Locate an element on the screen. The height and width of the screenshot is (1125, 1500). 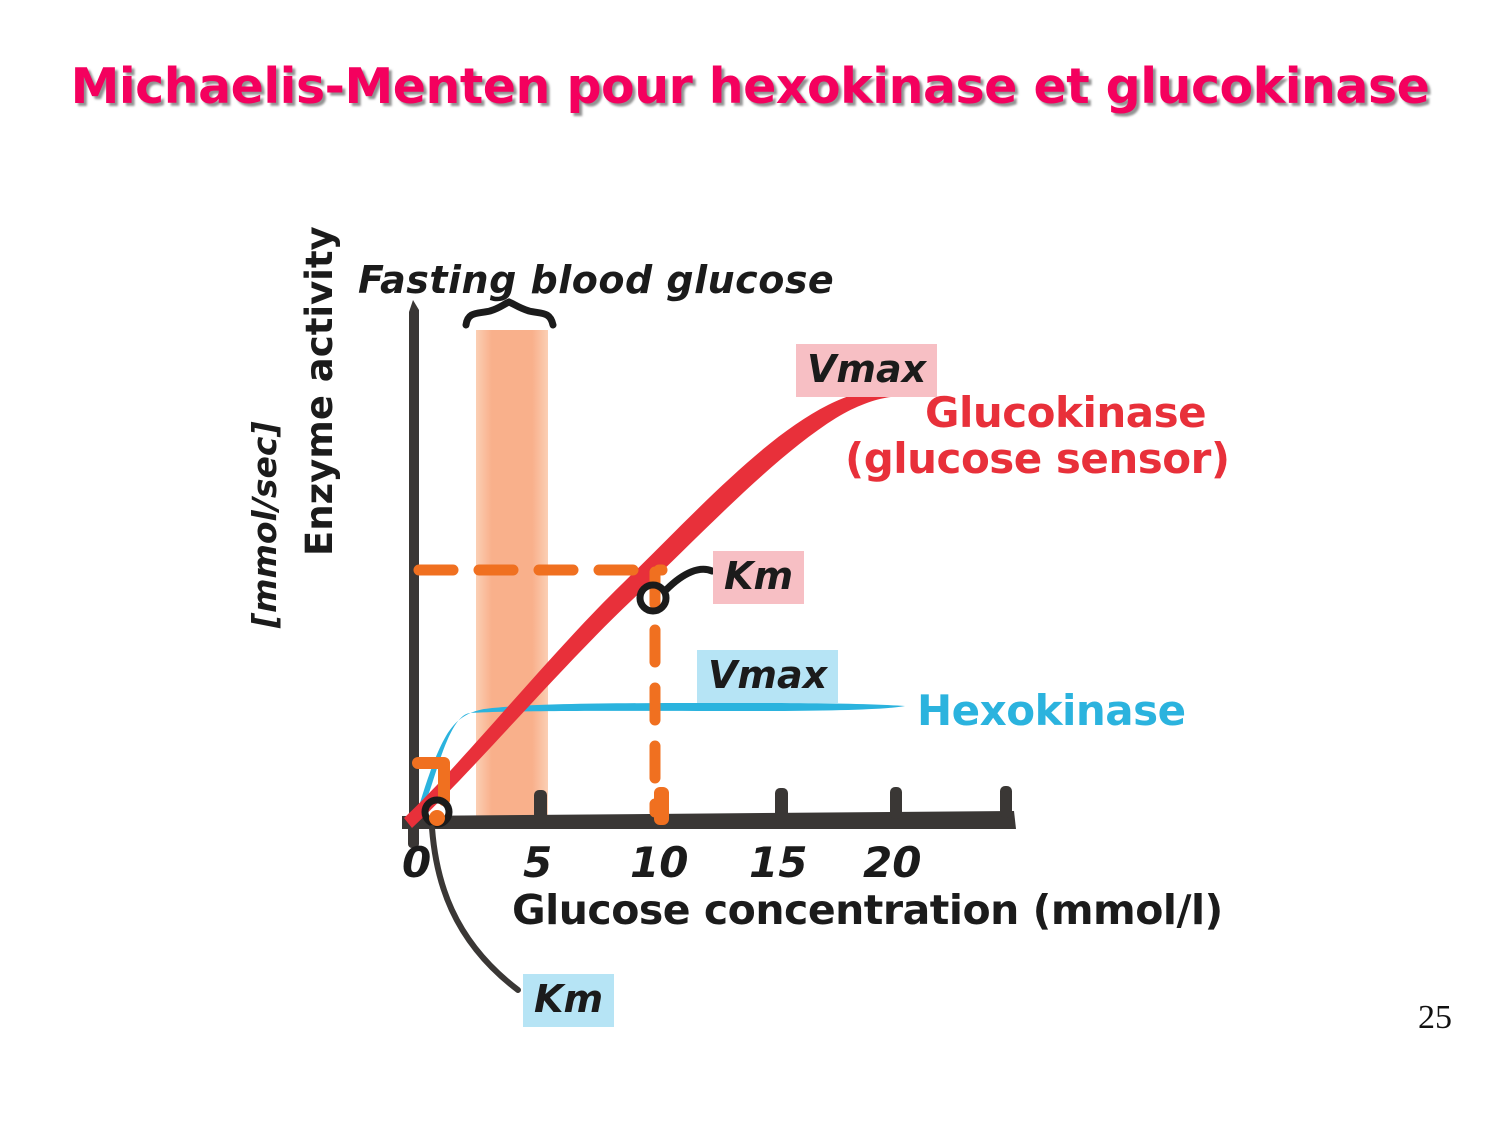
x-tick-label-20: 20 is located at coordinates (892, 862).